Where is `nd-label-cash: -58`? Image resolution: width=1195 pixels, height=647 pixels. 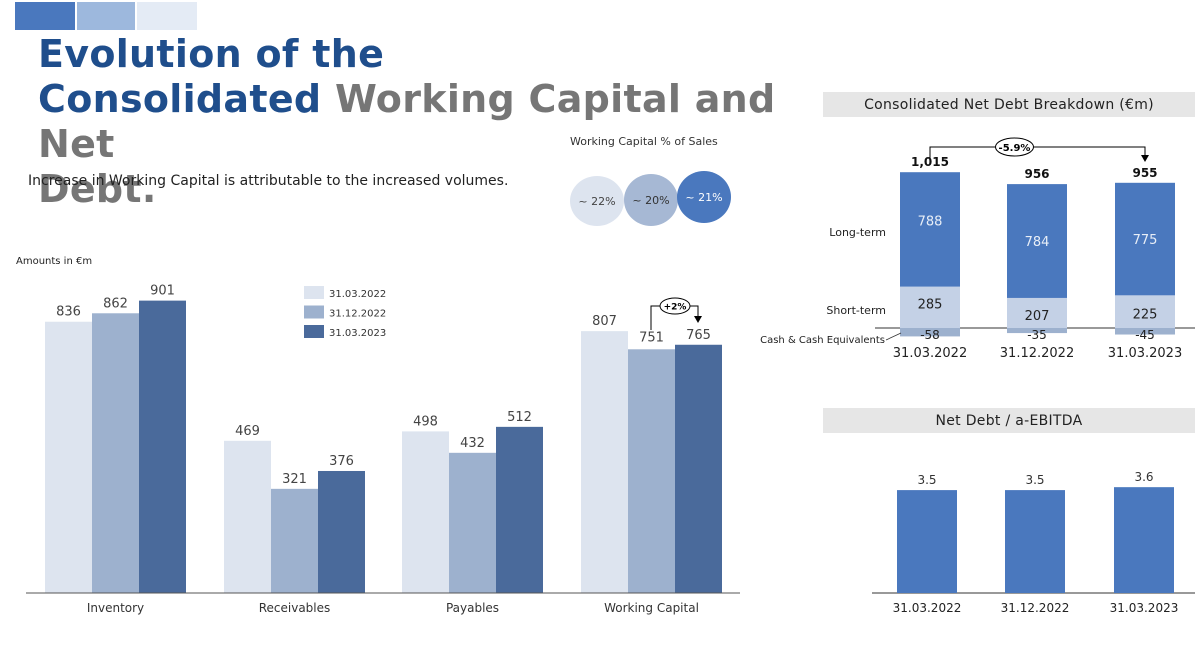
nd-label-cash: -58 is located at coordinates (930, 335).